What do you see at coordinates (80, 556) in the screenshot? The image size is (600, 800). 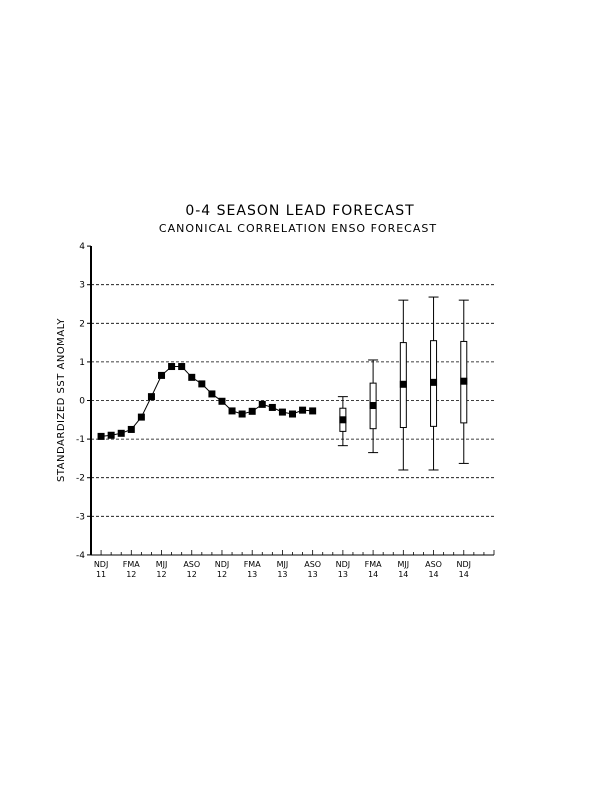 I see `y-tick-label: -4` at bounding box center [80, 556].